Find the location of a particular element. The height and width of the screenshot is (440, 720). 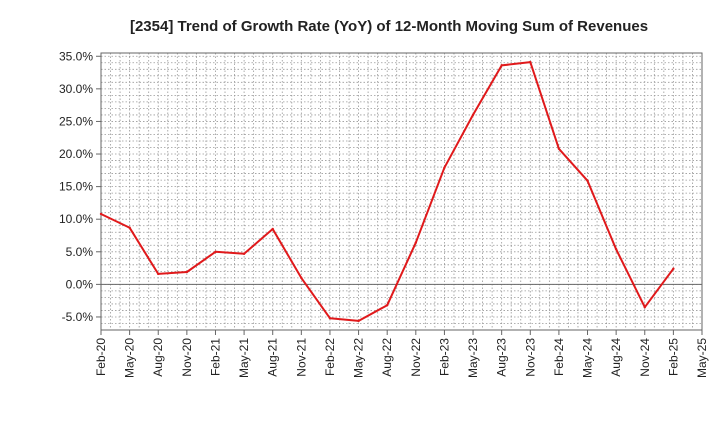

x-tick-label: Nov-20 is located at coordinates (187, 357).